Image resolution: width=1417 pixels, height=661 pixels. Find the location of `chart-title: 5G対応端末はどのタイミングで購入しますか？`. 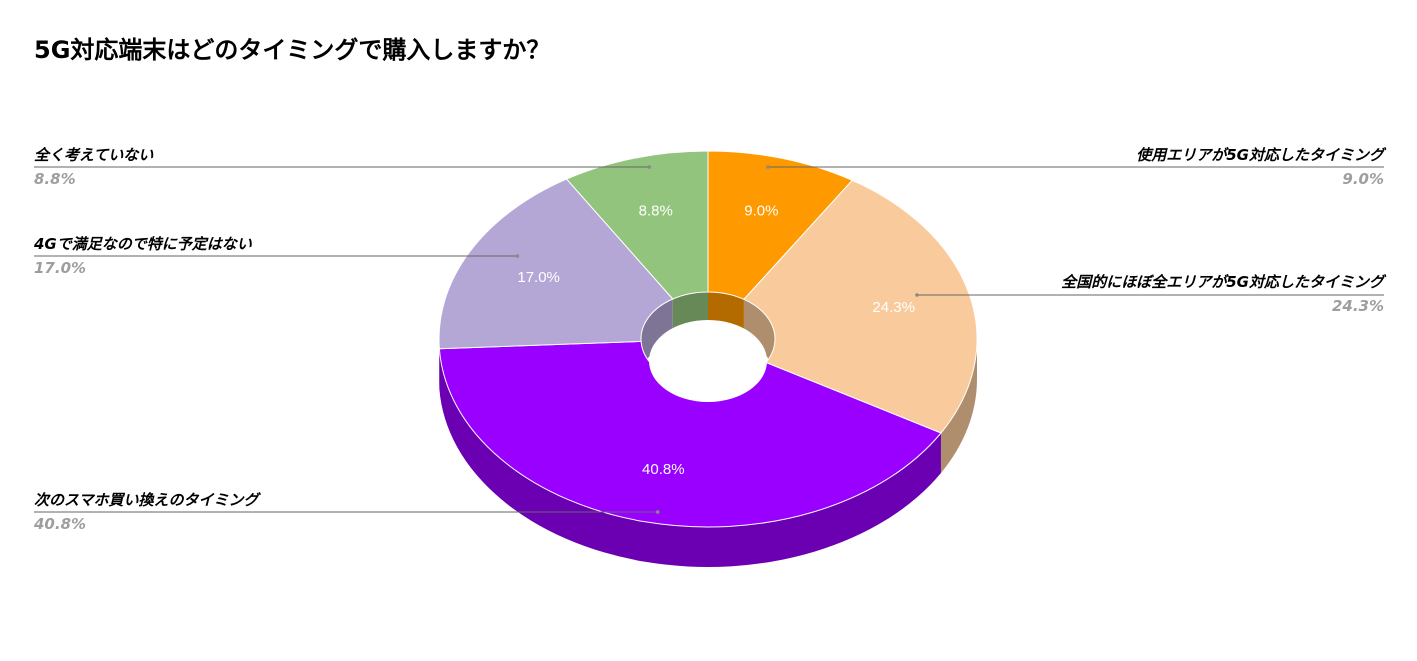

chart-title: 5G対応端末はどのタイミングで購入しますか？ is located at coordinates (292, 50).